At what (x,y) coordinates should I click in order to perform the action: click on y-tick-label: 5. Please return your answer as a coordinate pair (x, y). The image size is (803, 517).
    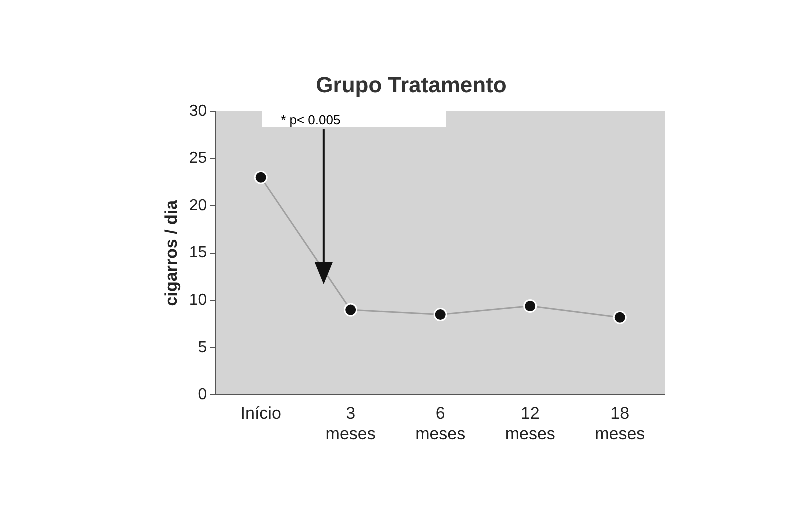
    Looking at the image, I should click on (203, 347).